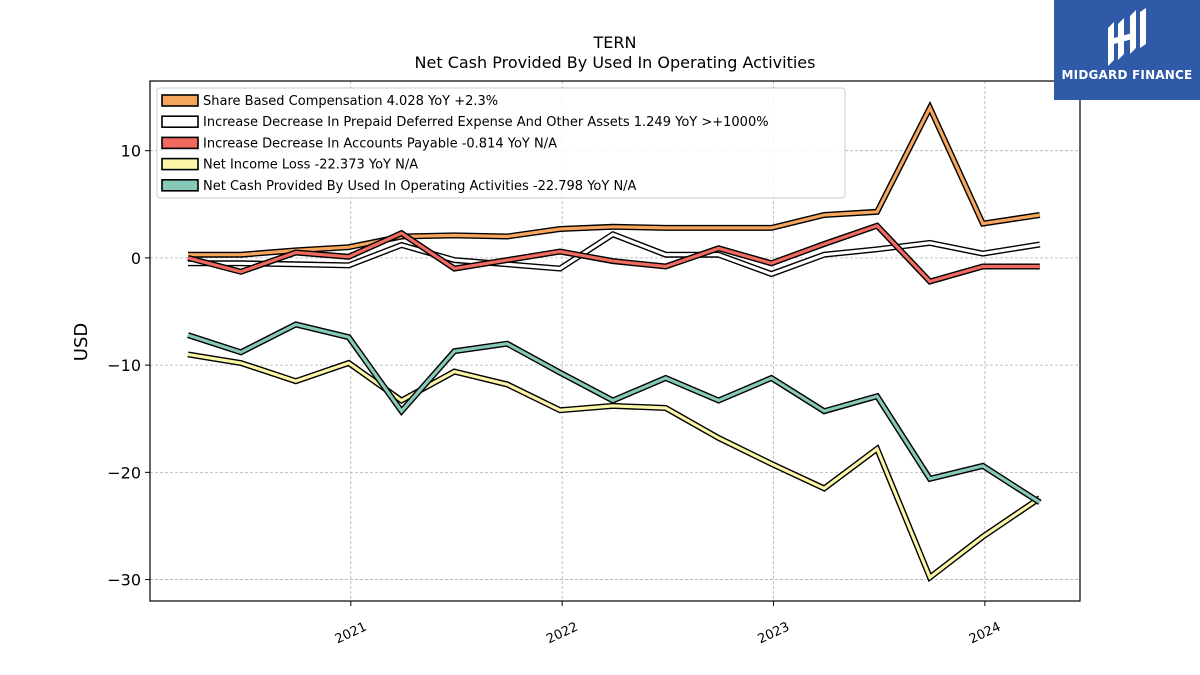 The image size is (1200, 675). I want to click on x-tick-label: 2021, so click(351, 634).